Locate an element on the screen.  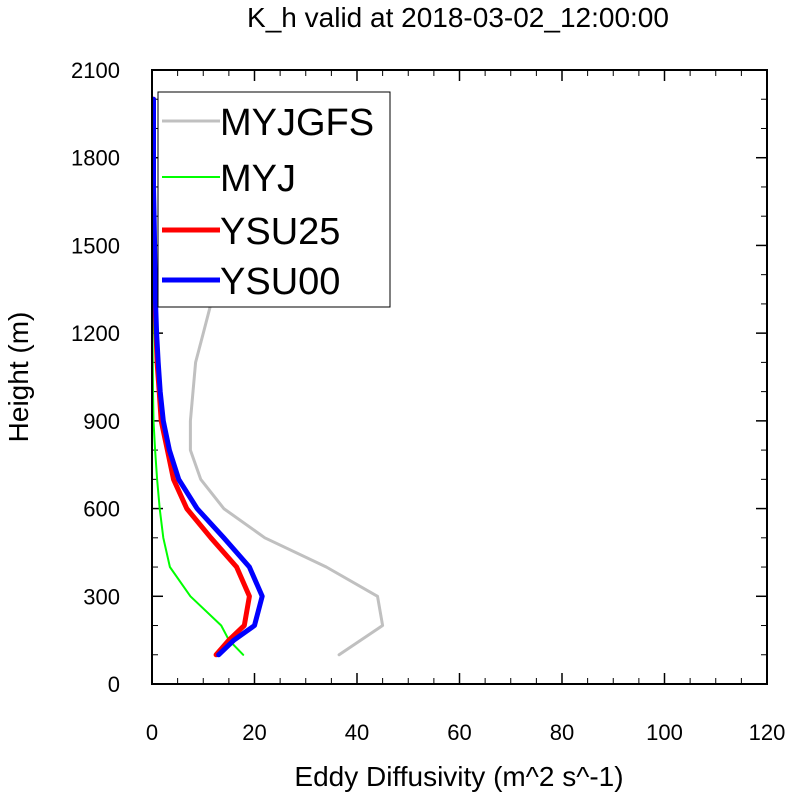
y-tick-label: 1800 is located at coordinates (95, 158).